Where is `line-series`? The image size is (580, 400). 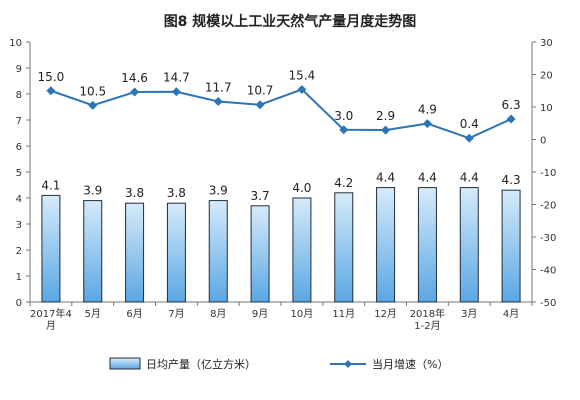
line-series is located at coordinates (281, 113).